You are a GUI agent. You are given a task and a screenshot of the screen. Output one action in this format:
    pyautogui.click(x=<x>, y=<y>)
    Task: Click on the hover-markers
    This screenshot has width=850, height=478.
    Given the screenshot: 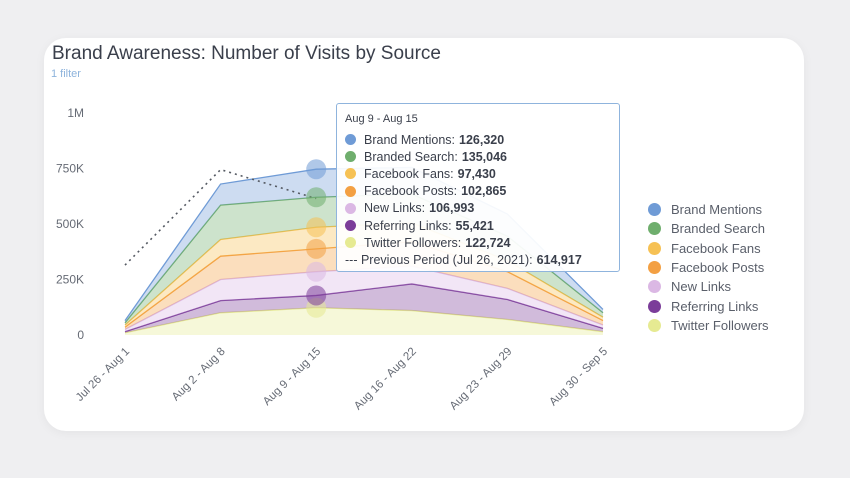 What is the action you would take?
    pyautogui.click(x=316, y=238)
    